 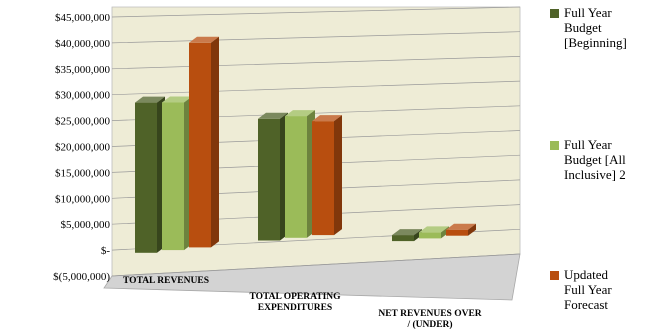 What do you see at coordinates (595, 159) in the screenshot?
I see `legend-label: Full Year Budget [All Inclusive] 2` at bounding box center [595, 159].